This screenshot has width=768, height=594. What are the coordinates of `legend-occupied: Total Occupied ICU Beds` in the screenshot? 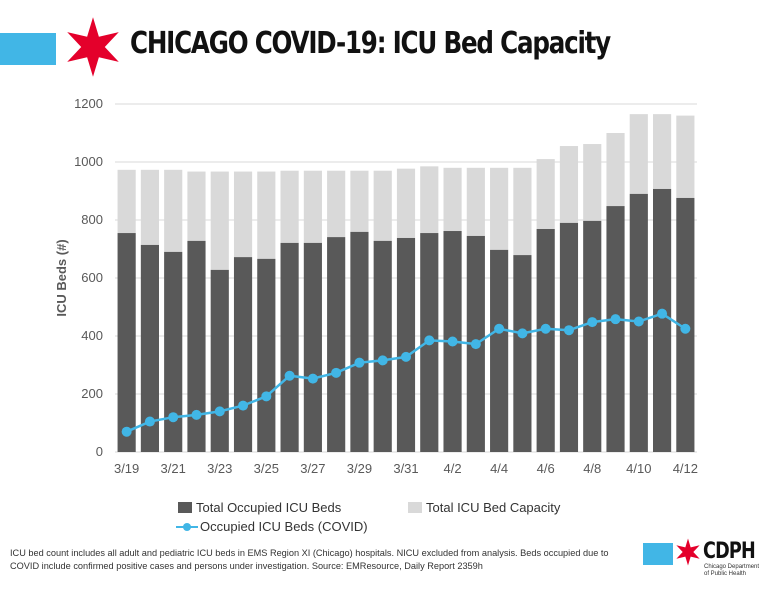 It's located at (259, 507).